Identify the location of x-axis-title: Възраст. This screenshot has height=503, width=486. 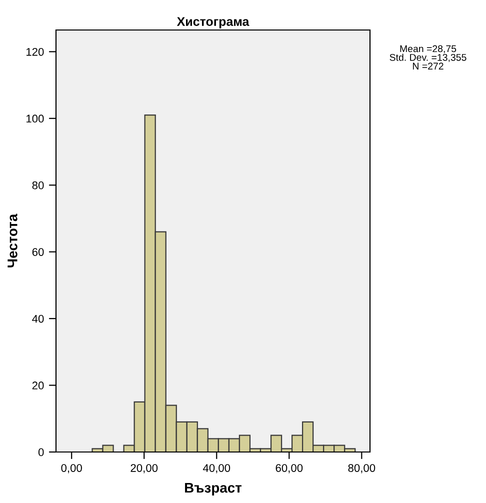
(213, 489).